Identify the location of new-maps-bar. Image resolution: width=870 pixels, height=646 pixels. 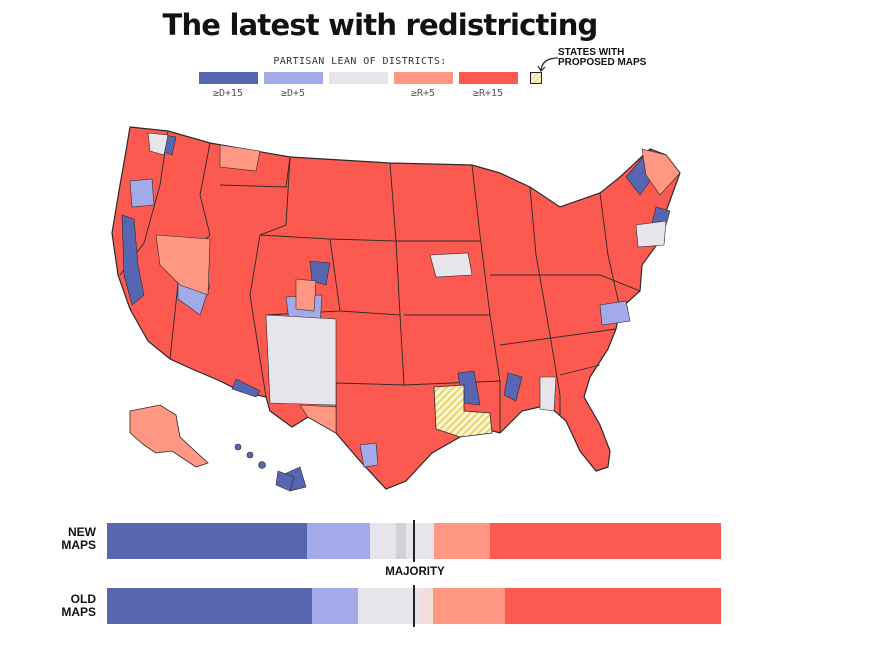
(414, 541).